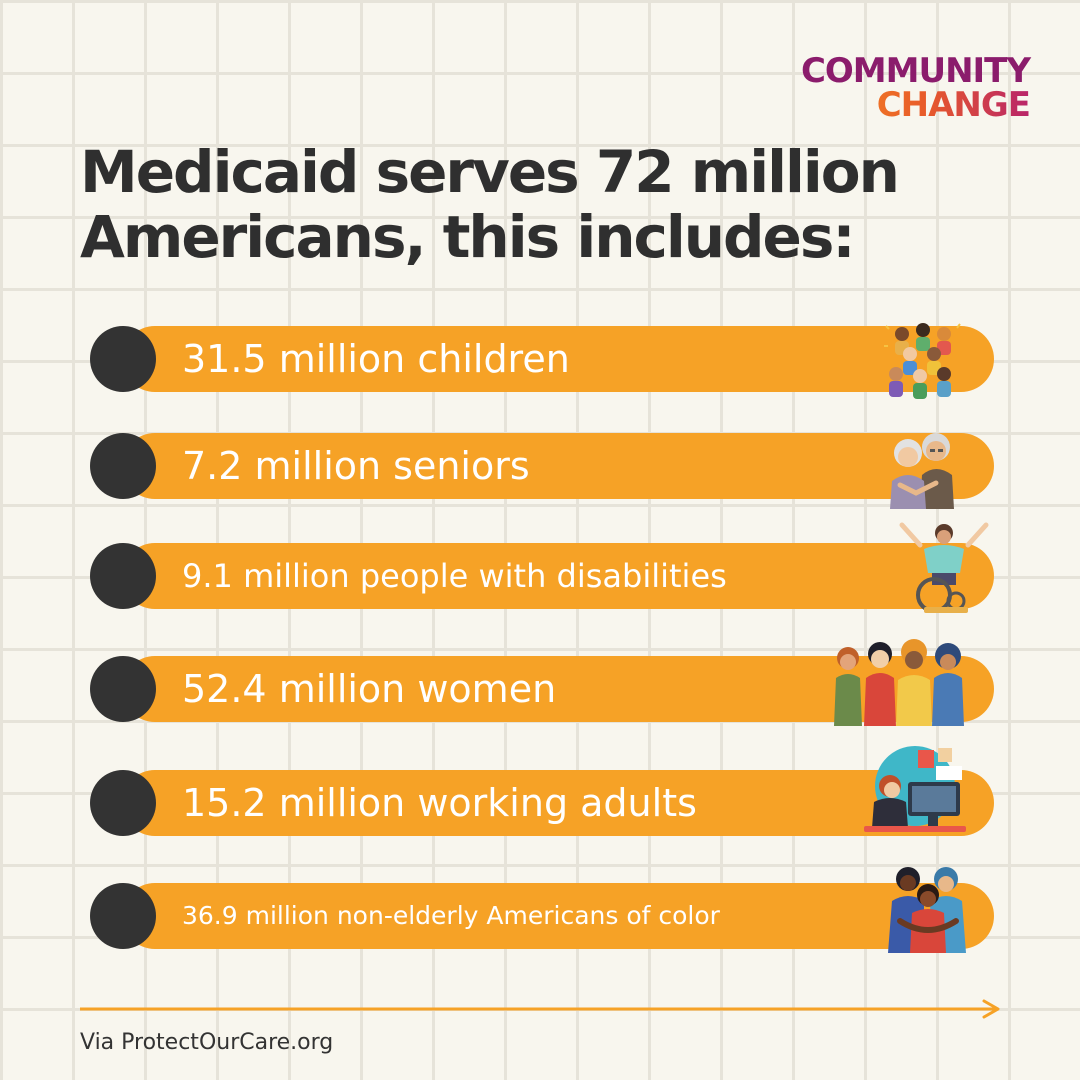  I want to click on item-label: 9.1 million people with disabilities, so click(454, 576).